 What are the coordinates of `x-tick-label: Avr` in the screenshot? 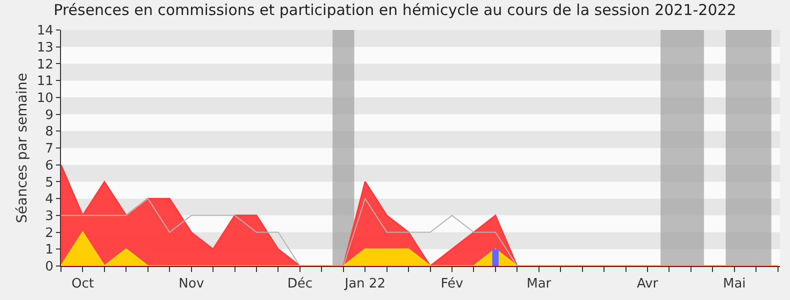 It's located at (647, 284).